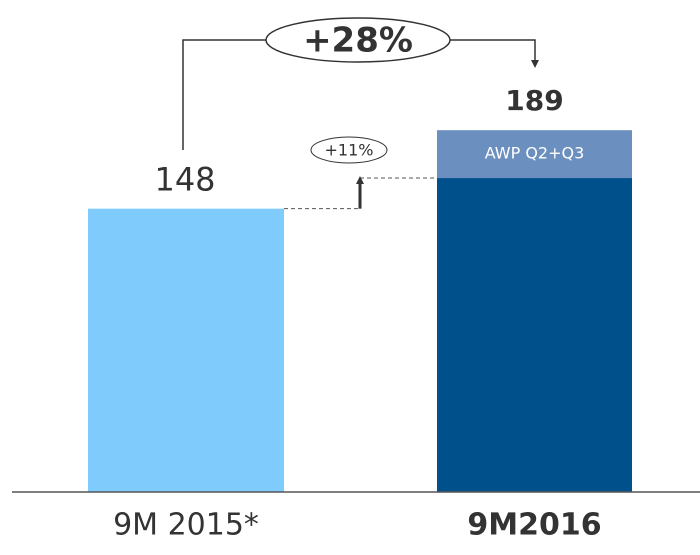 Image resolution: width=700 pixels, height=555 pixels. Describe the element at coordinates (534, 525) in the screenshot. I see `x-tick-label: 9M2016` at that location.